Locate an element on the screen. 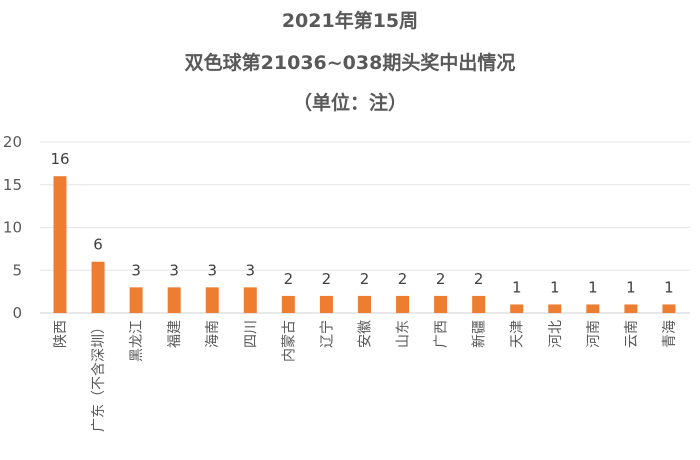 The height and width of the screenshot is (460, 700). y-tick-label: 15 is located at coordinates (12, 185).